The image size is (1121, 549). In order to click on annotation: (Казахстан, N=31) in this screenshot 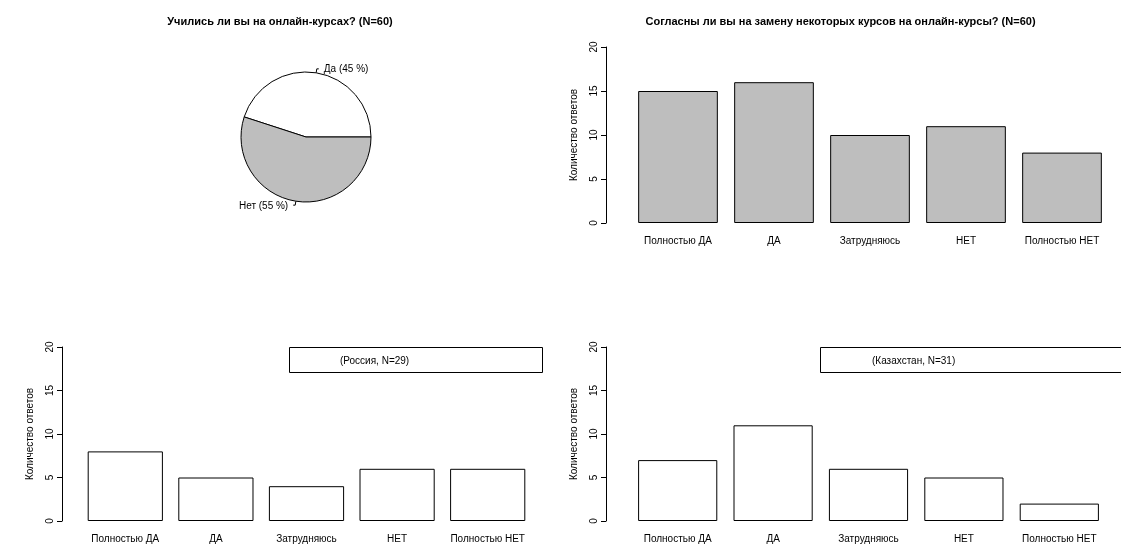, I will do `click(914, 360)`.